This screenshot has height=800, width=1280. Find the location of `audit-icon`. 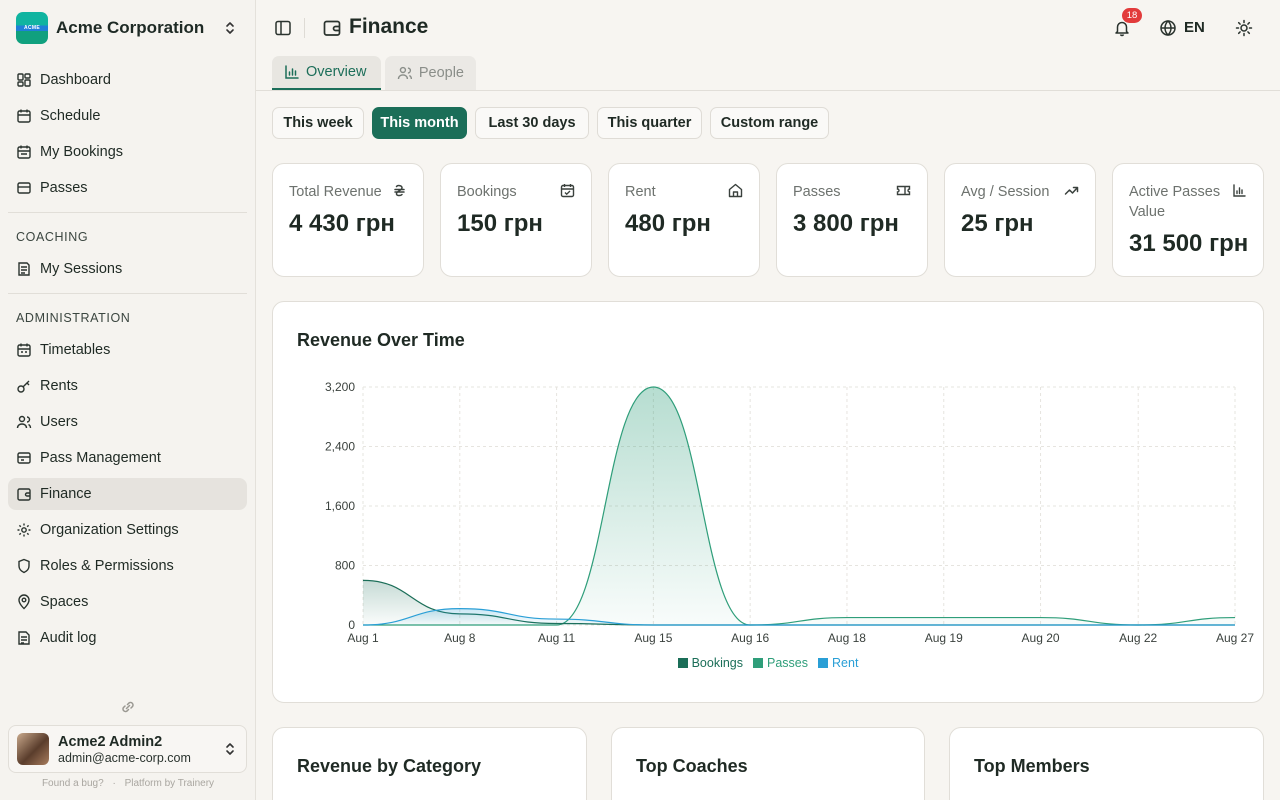

audit-icon is located at coordinates (24, 638).